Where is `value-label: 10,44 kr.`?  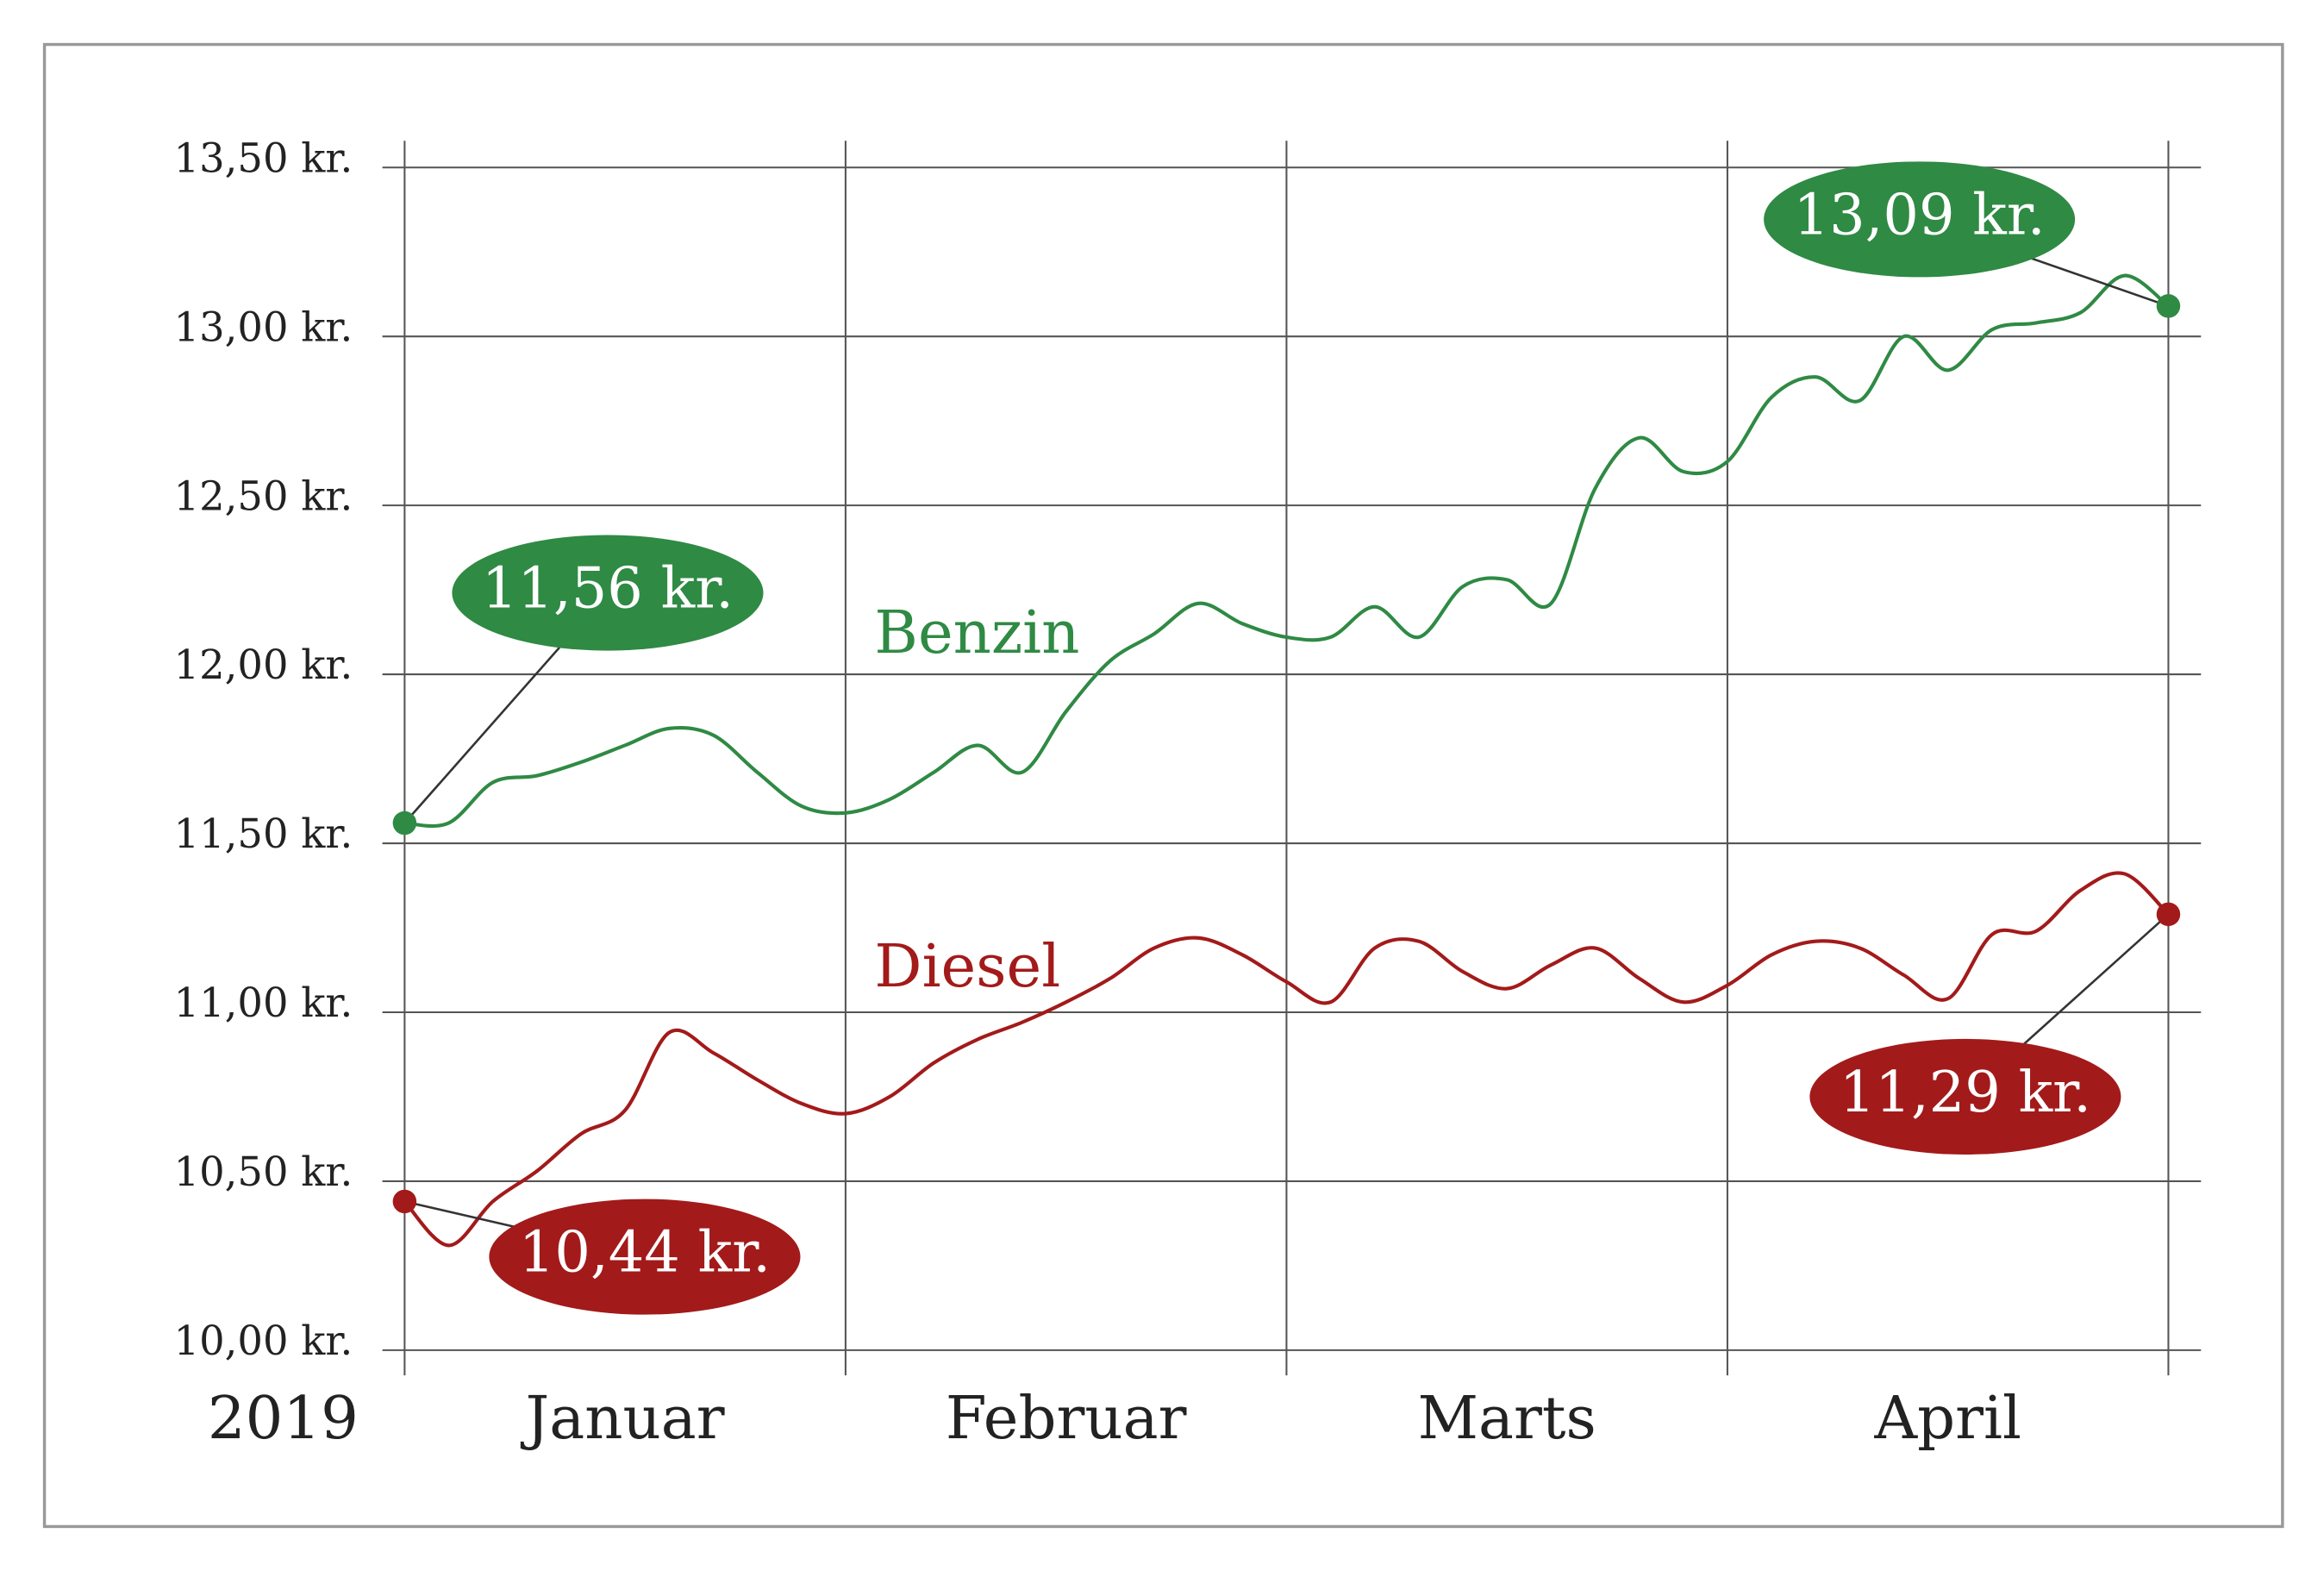 value-label: 10,44 kr. is located at coordinates (645, 1253).